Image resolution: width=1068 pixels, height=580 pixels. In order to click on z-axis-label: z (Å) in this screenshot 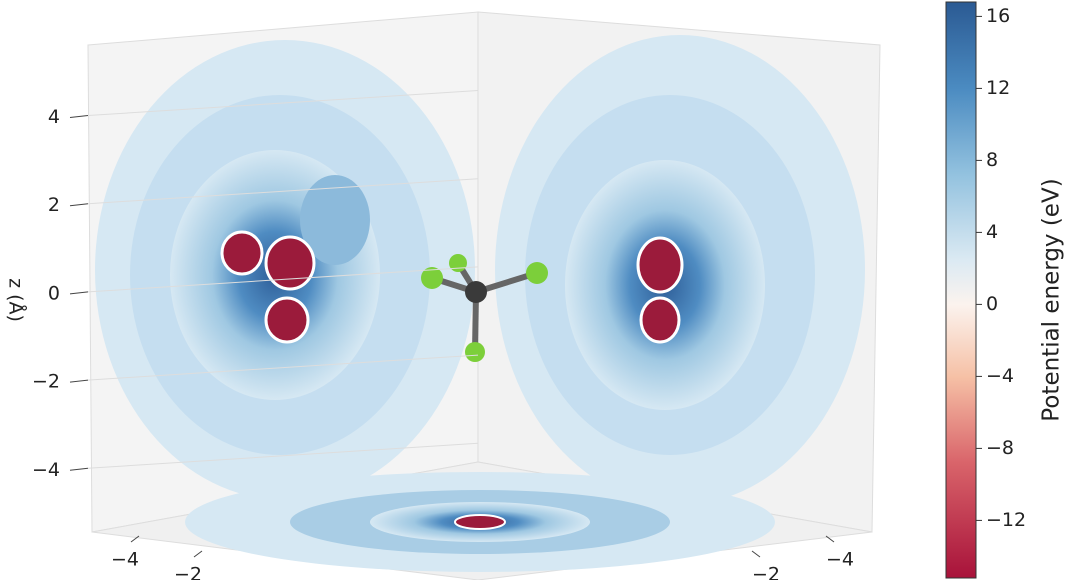, I will do `click(16, 300)`.